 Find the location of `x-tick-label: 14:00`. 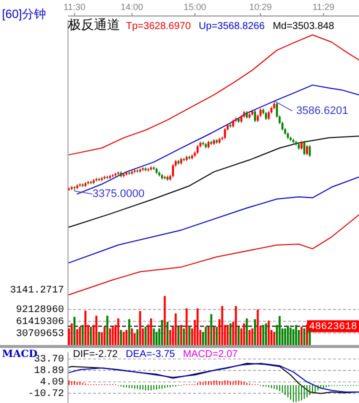

x-tick-label: 14:00 is located at coordinates (132, 7).